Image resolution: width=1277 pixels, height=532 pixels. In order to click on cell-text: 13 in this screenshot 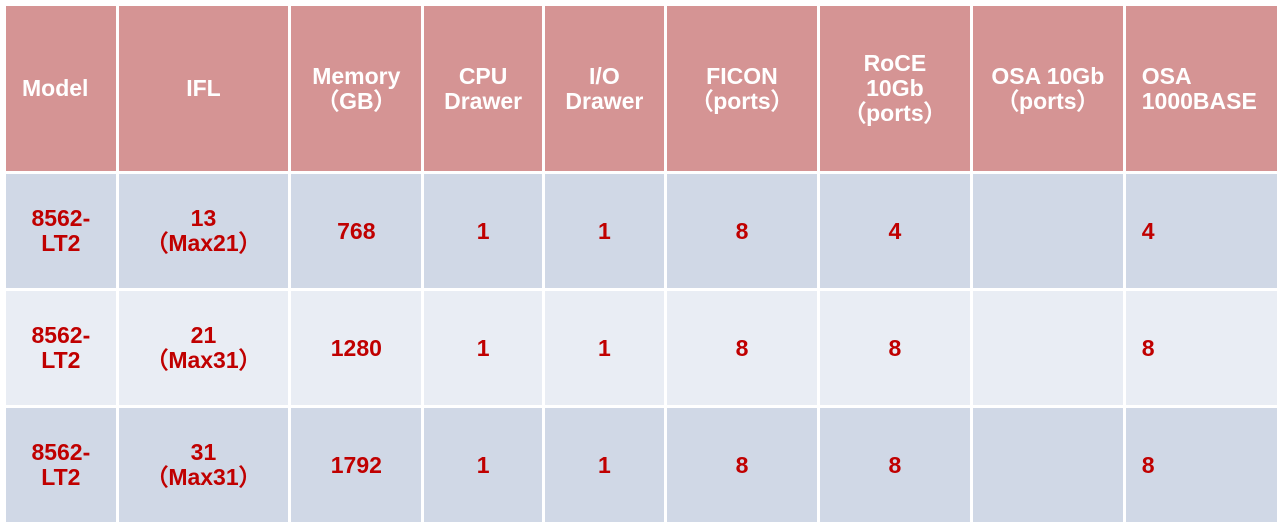, I will do `click(203, 218)`.